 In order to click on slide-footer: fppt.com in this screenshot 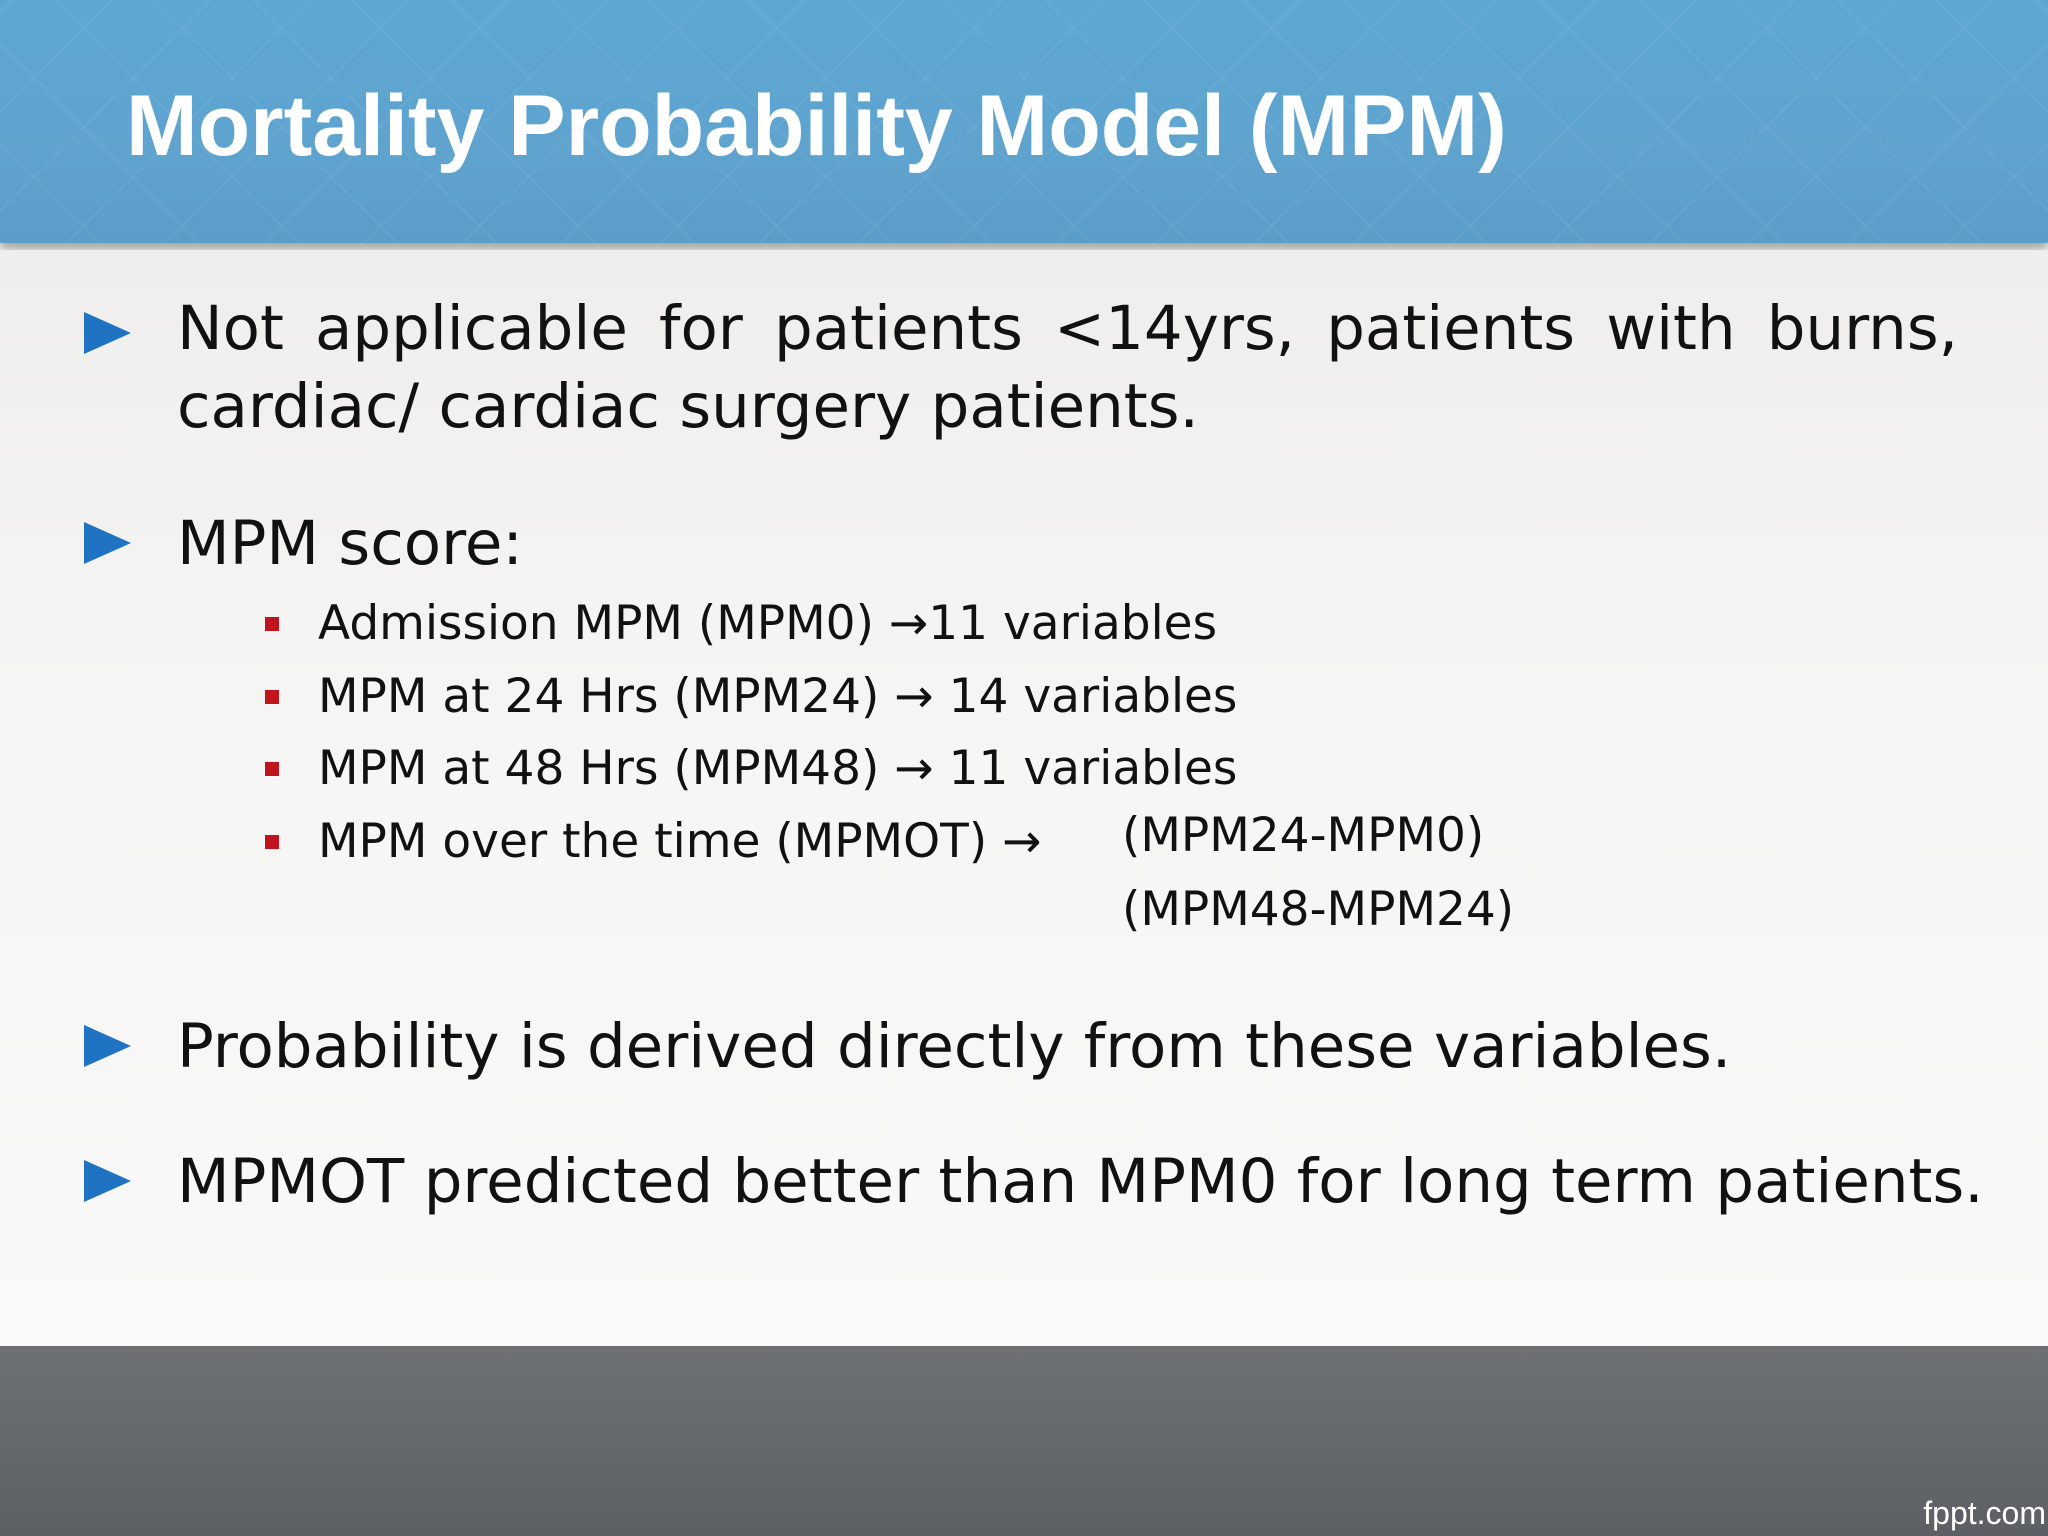, I will do `click(1024, 1441)`.